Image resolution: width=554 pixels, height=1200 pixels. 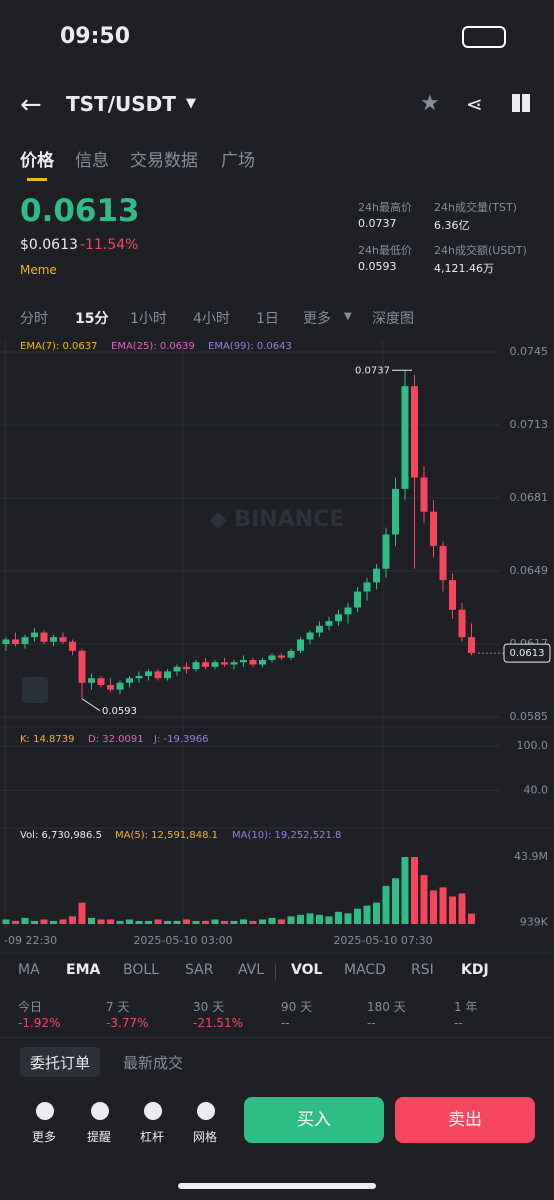 What do you see at coordinates (153, 346) in the screenshot?
I see `ema-label: EMA(25): 0.0639` at bounding box center [153, 346].